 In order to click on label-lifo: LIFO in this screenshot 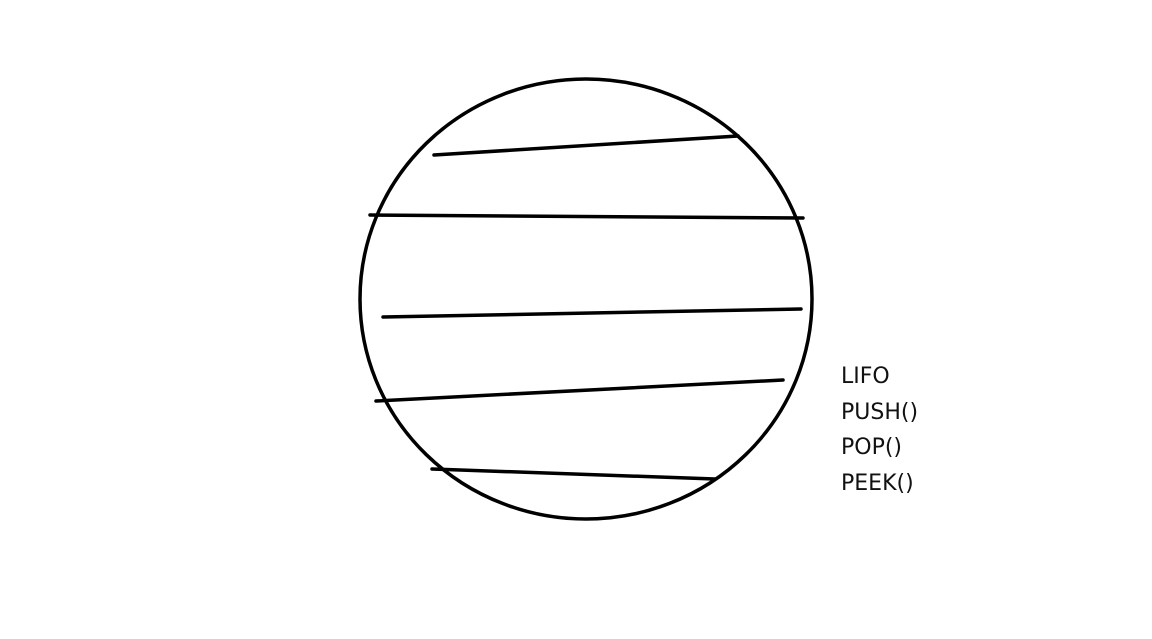, I will do `click(865, 376)`.